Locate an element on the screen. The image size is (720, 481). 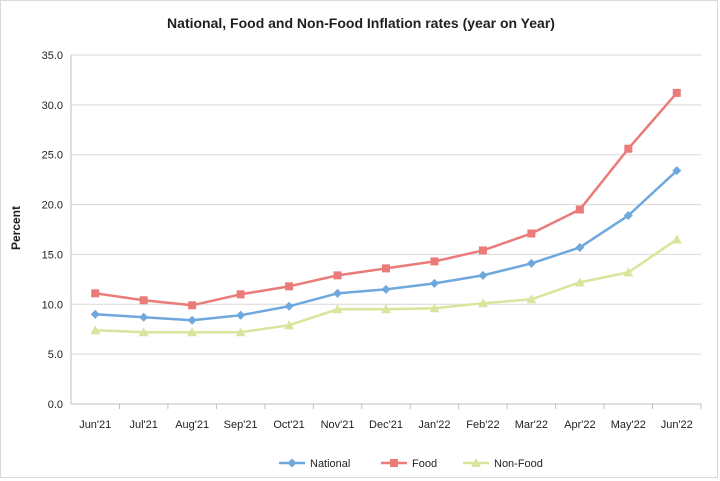
legend-label: Food is located at coordinates (424, 464).